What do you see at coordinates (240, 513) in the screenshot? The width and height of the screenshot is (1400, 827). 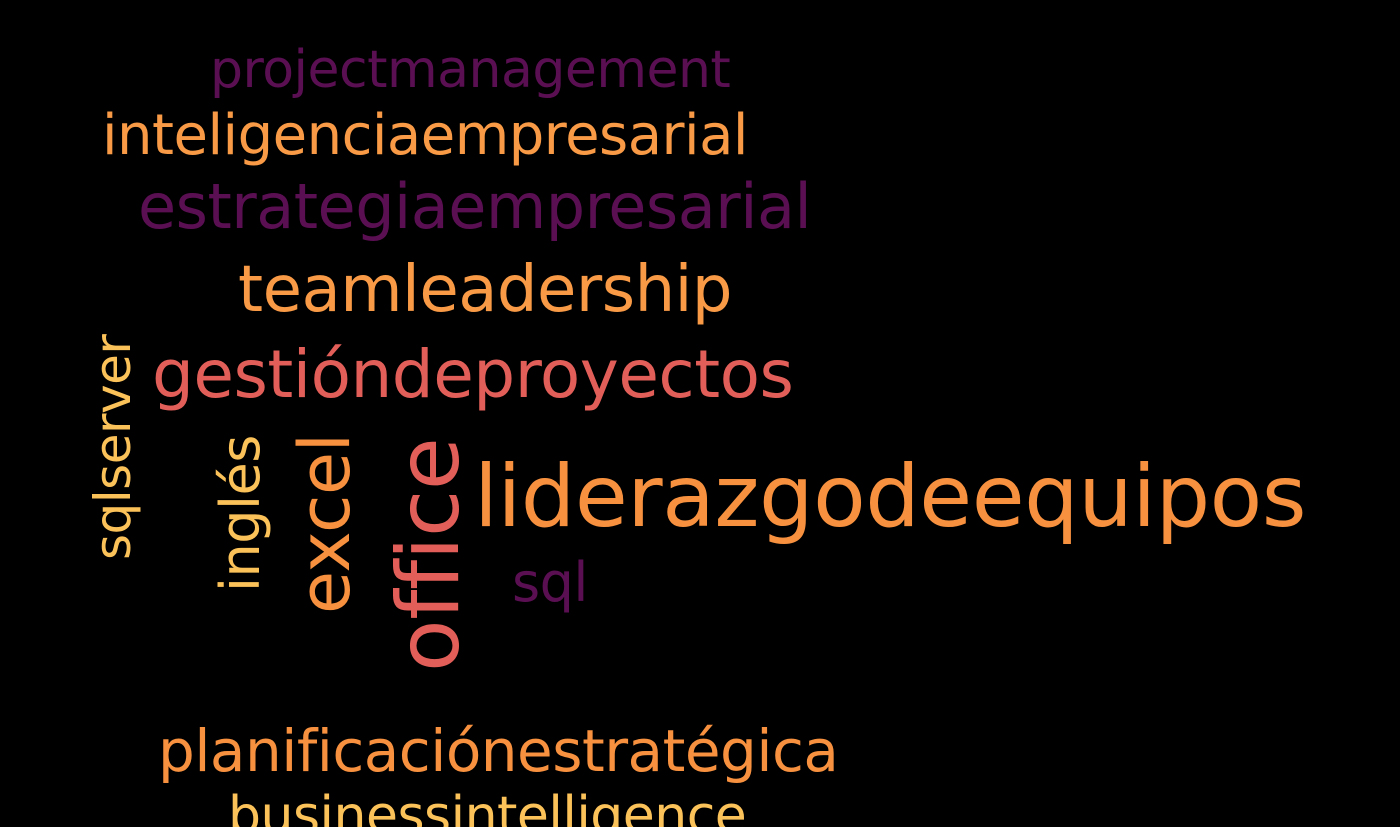 I see `word-ingles: inglés` at bounding box center [240, 513].